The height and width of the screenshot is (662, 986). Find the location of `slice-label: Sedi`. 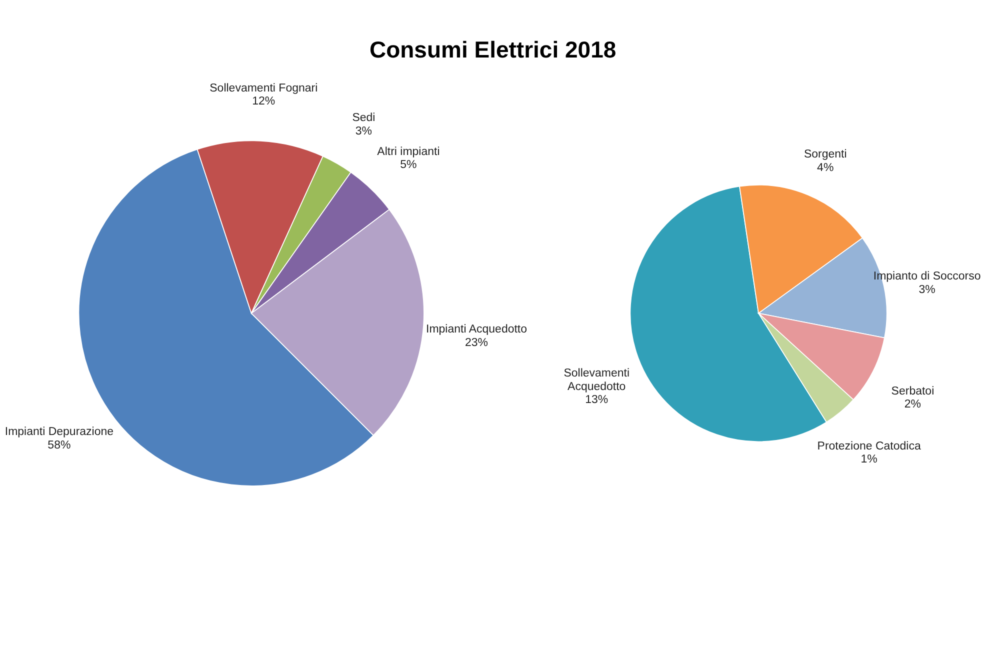

slice-label: Sedi is located at coordinates (364, 118).